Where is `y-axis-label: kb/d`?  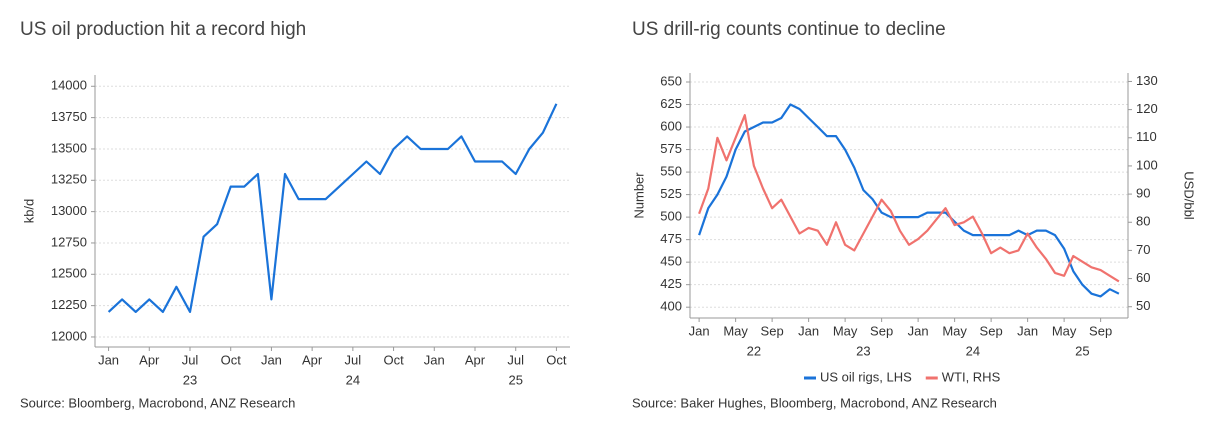 y-axis-label: kb/d is located at coordinates (28, 211).